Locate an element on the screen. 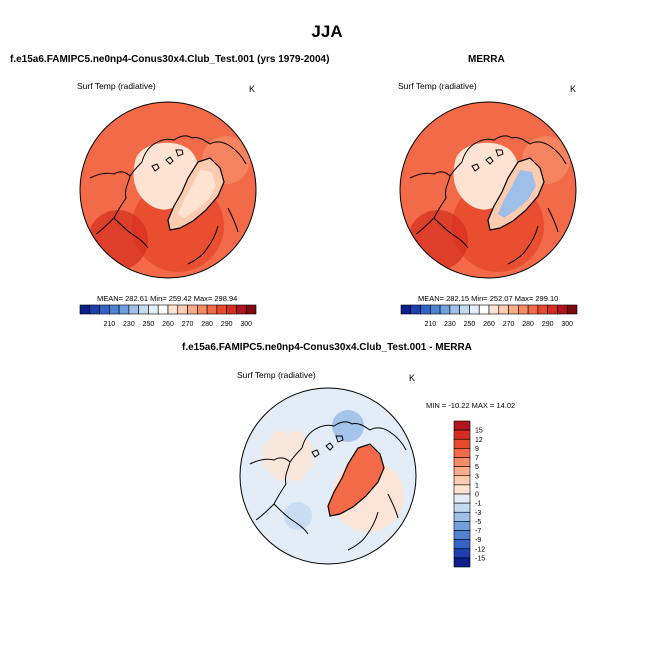  diff-colorbar-tick: -9 is located at coordinates (478, 540).